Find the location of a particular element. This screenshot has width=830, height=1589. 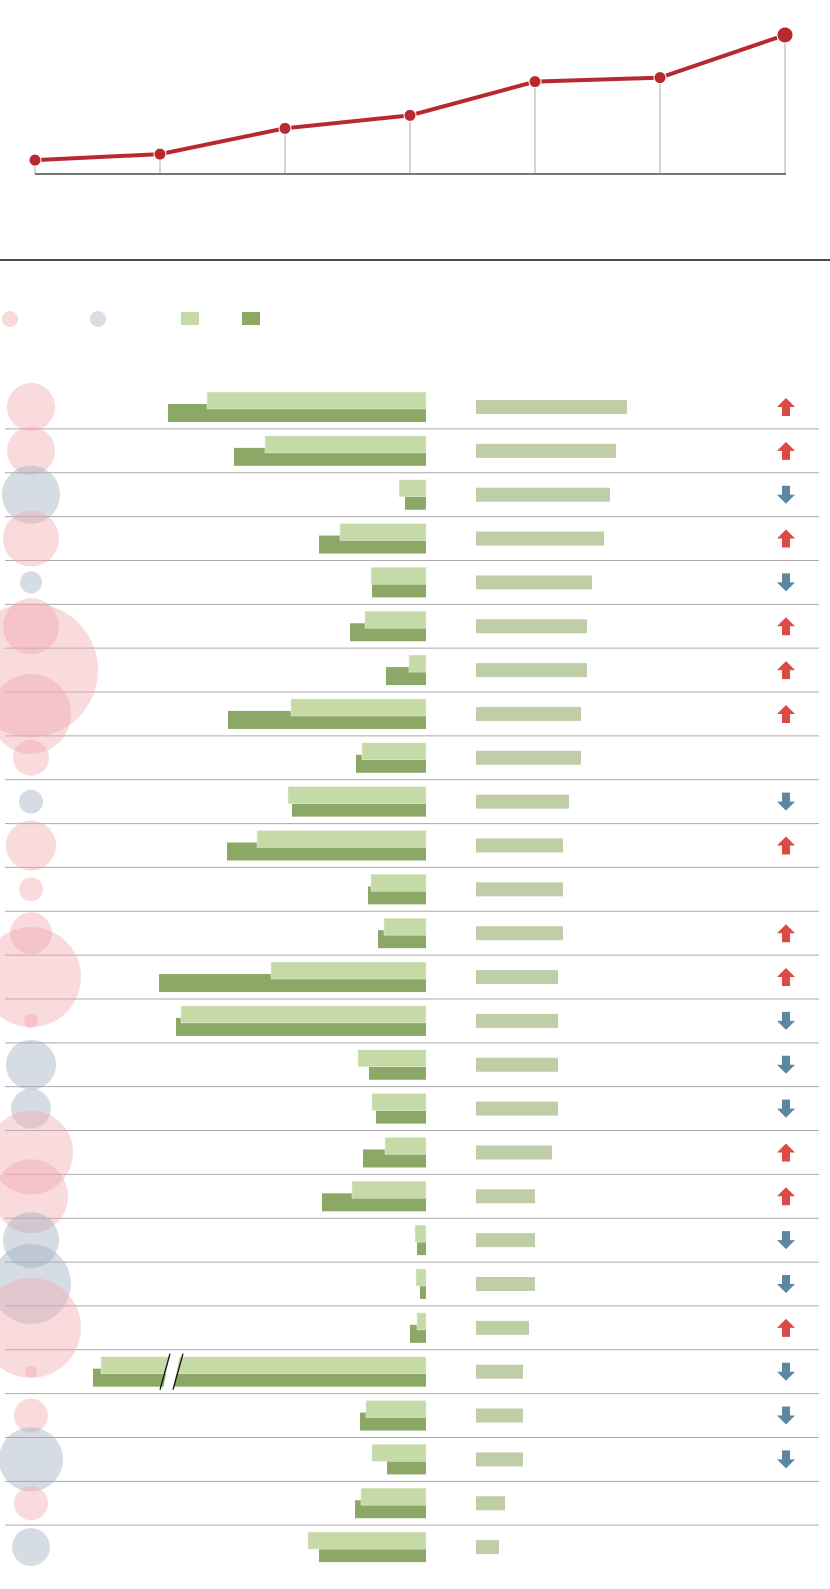

axis-break-gap is located at coordinates (171, 1371).